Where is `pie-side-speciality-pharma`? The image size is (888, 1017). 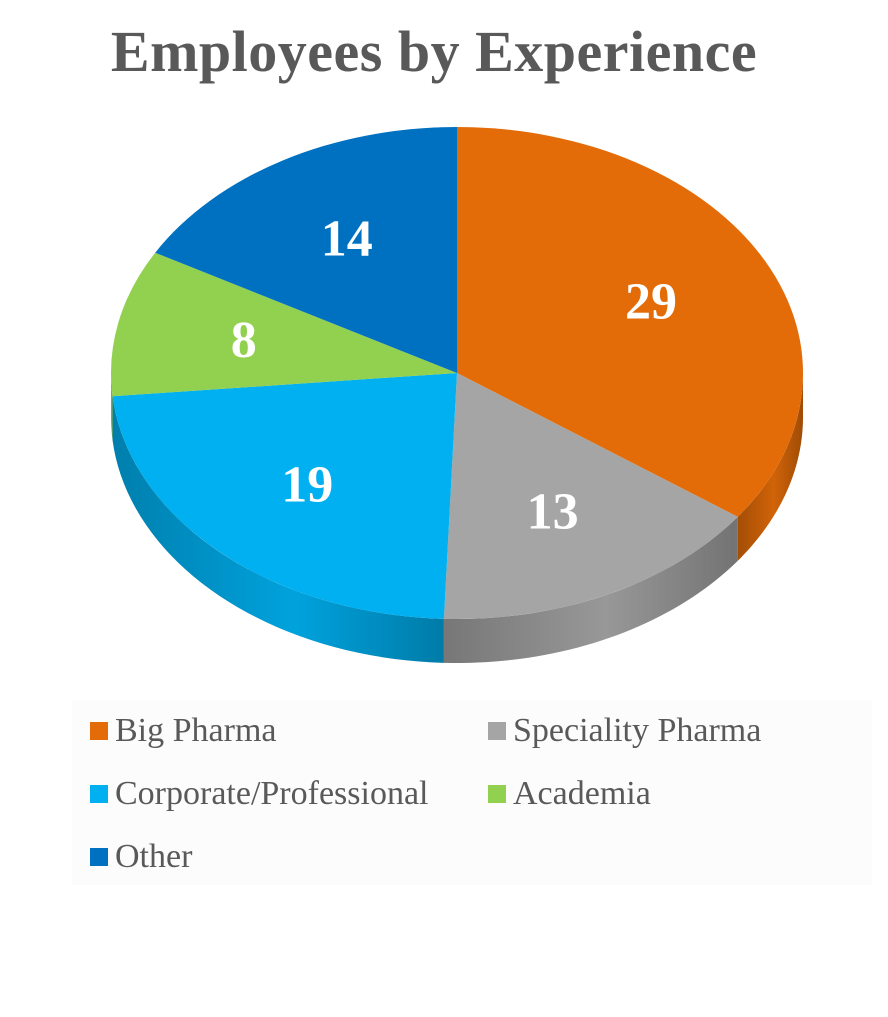
pie-side-speciality-pharma is located at coordinates (590, 589).